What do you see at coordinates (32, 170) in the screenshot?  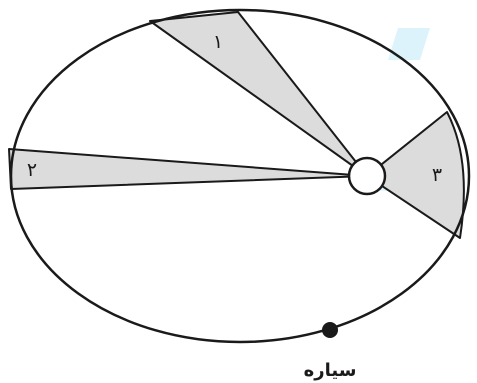 I see `region-label-2: ۲` at bounding box center [32, 170].